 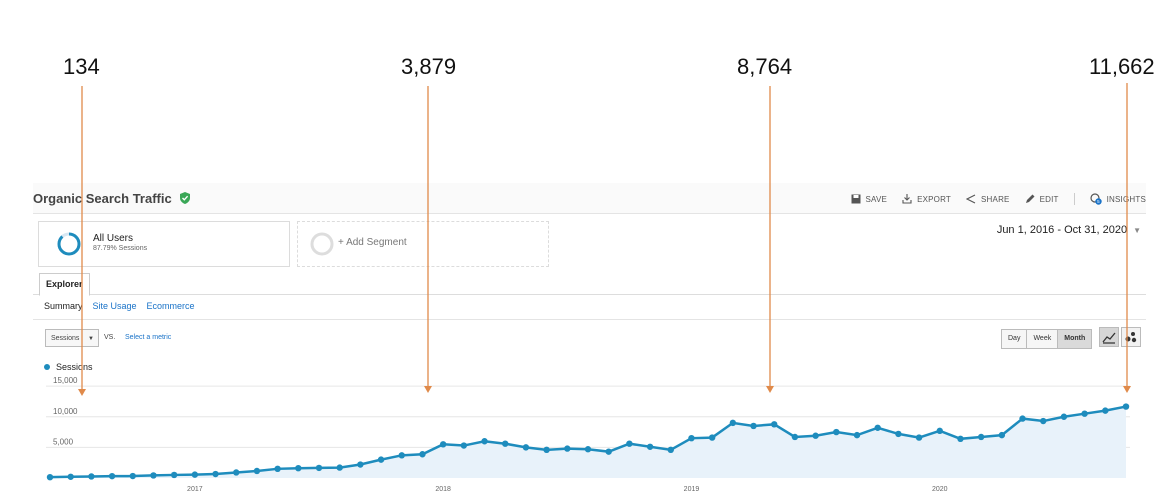 I want to click on segment-all-users: All Users 87.79% Sessions, so click(x=164, y=244).